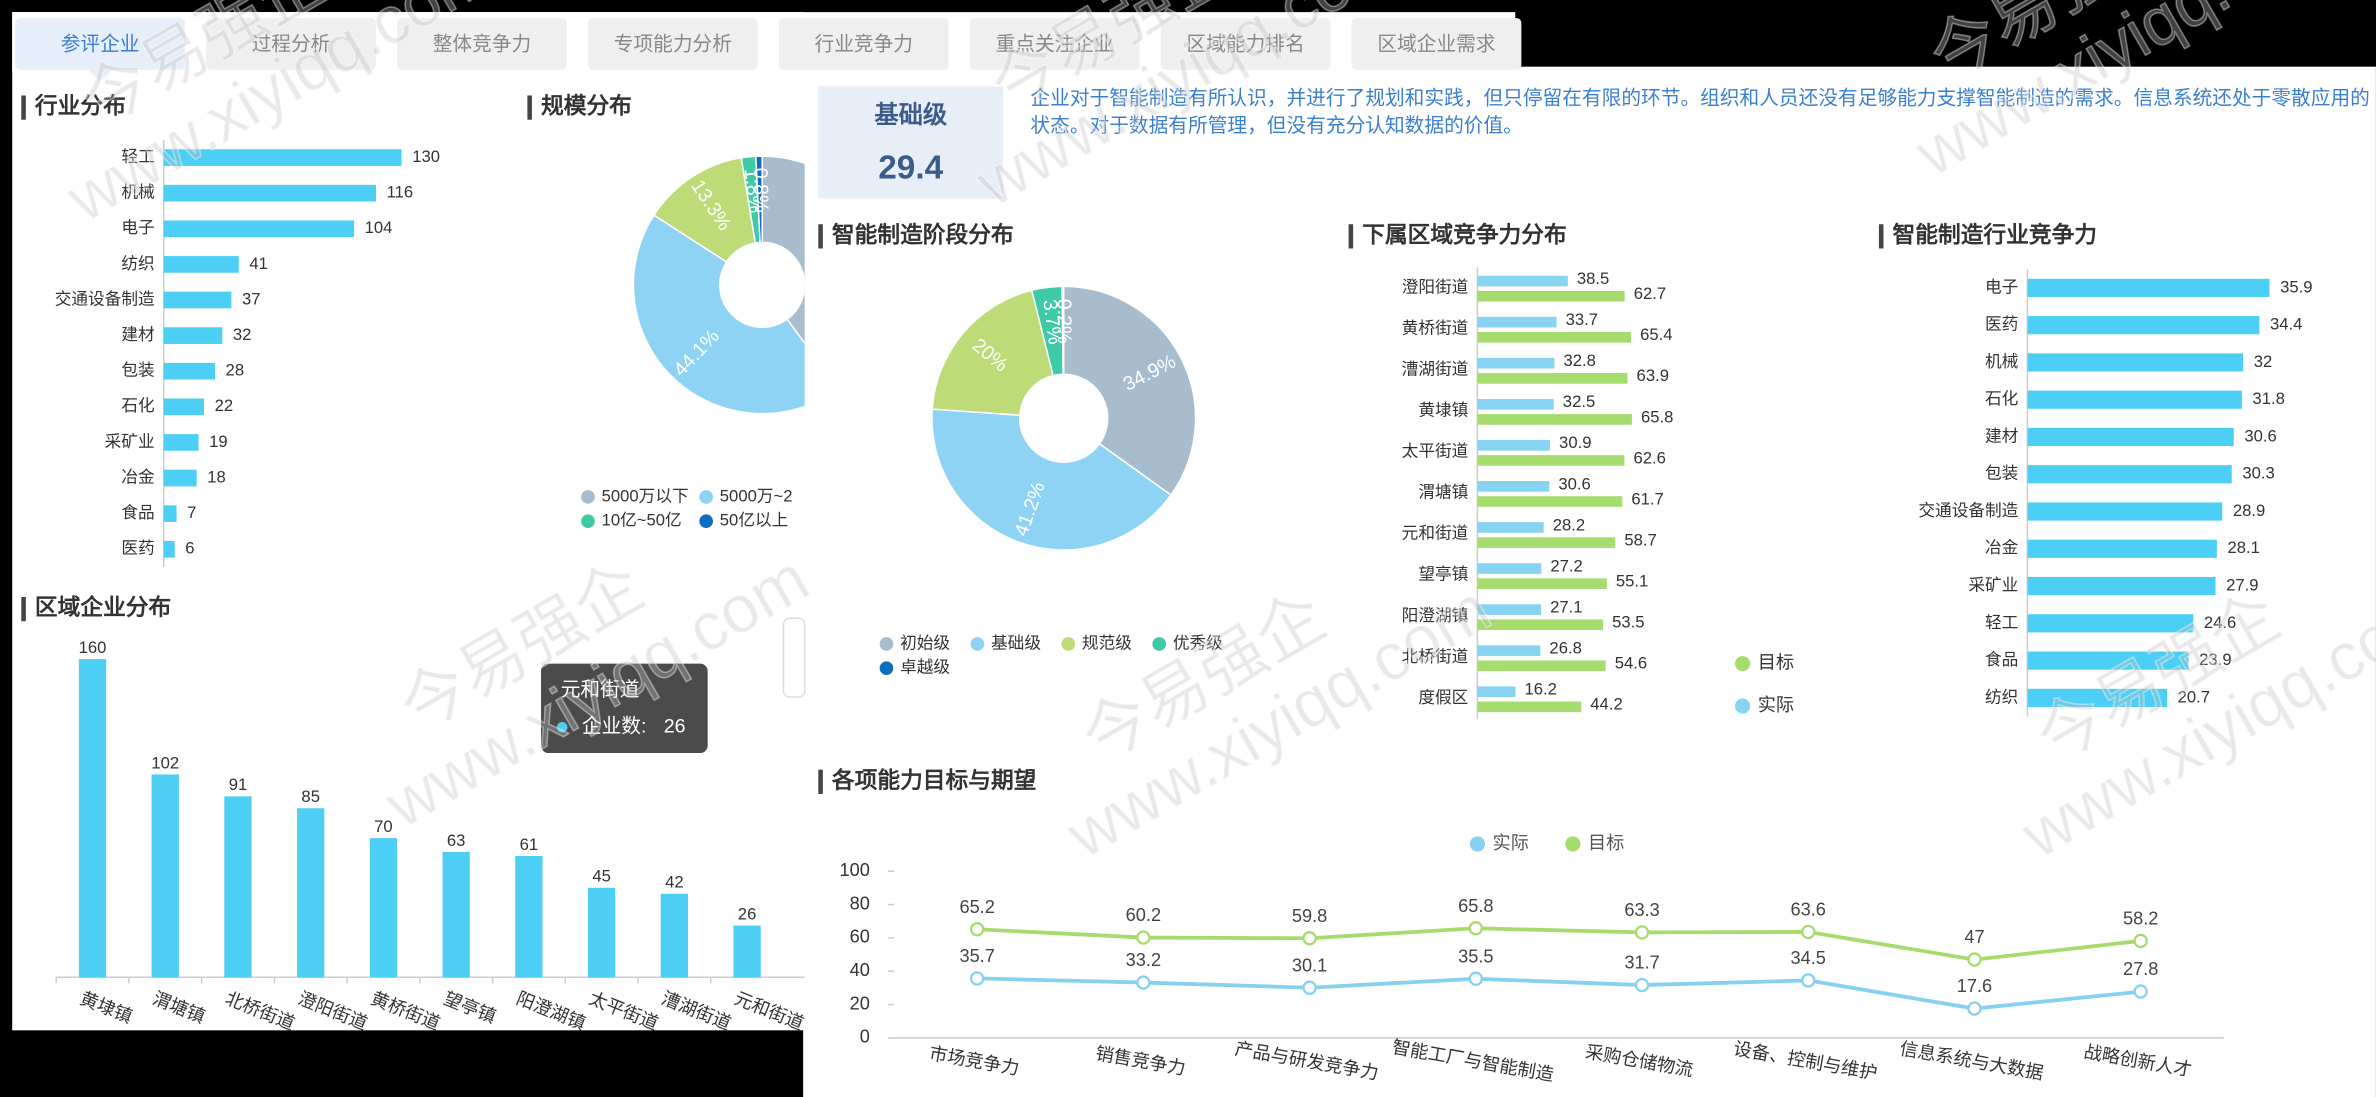 The height and width of the screenshot is (1097, 2376). What do you see at coordinates (645, 495) in the screenshot?
I see `legend-label: 5000万以下` at bounding box center [645, 495].